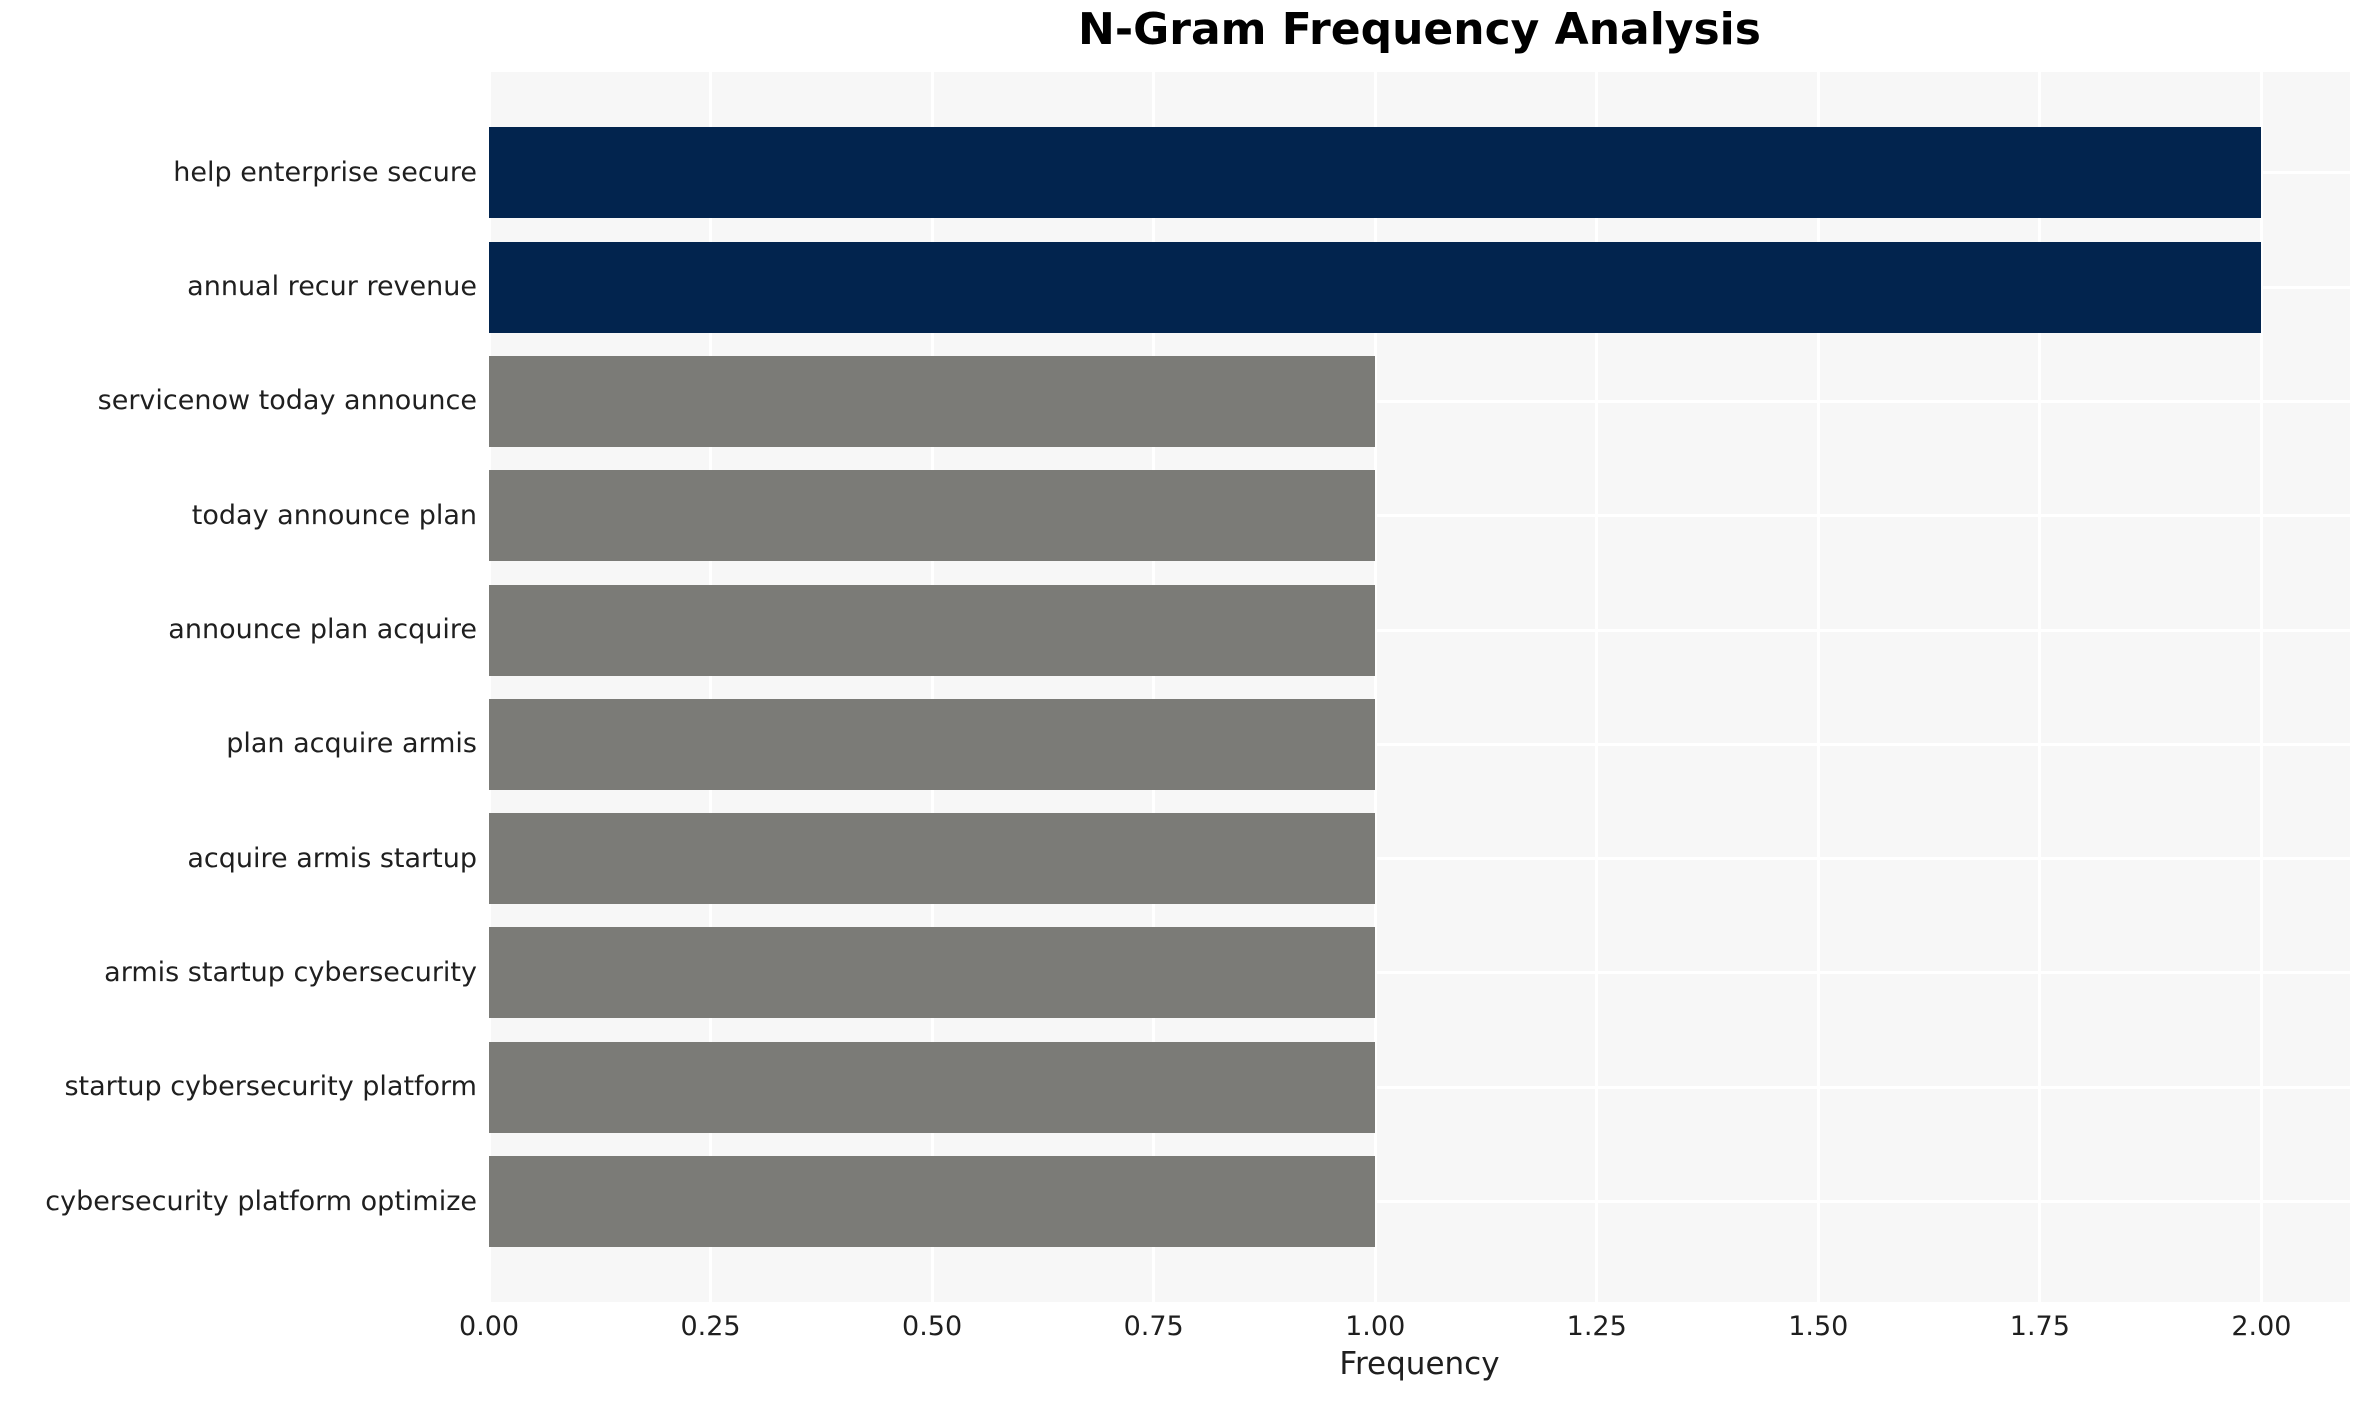 This screenshot has width=2369, height=1402. What do you see at coordinates (1419, 29) in the screenshot?
I see `chart-title: N-Gram Frequency Analysis` at bounding box center [1419, 29].